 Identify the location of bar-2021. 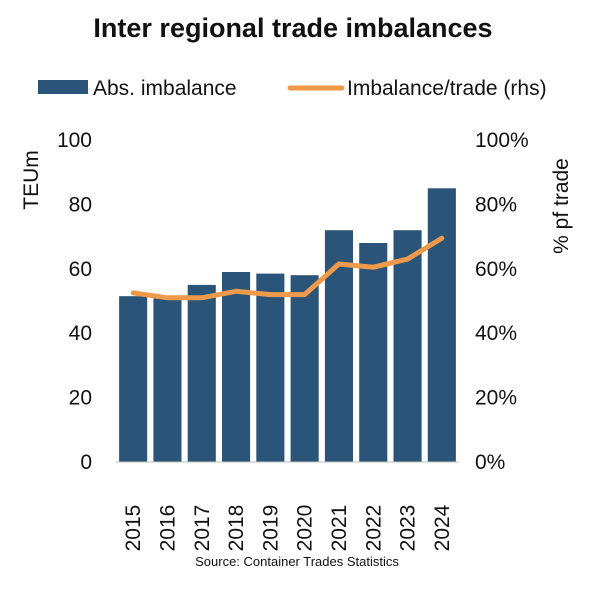
(338, 346).